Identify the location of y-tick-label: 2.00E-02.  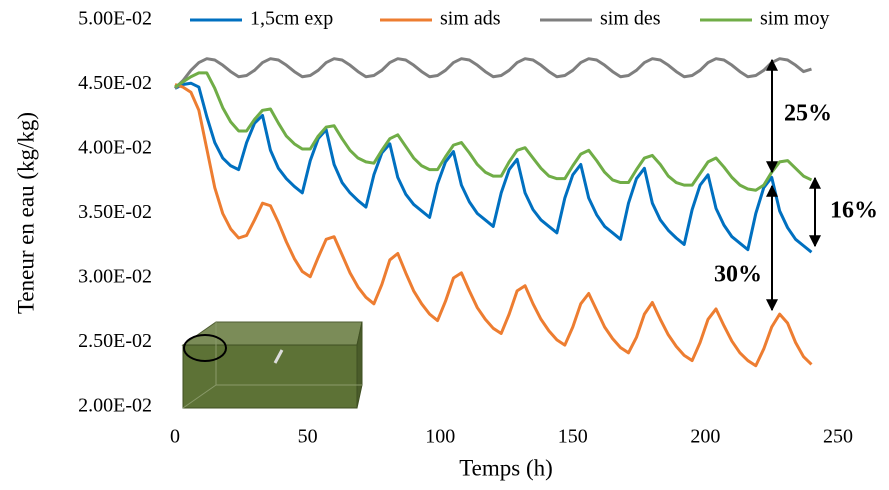
(115, 406).